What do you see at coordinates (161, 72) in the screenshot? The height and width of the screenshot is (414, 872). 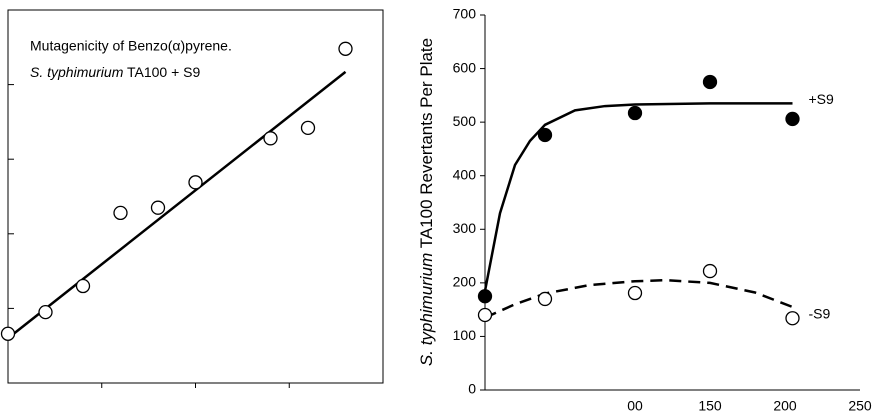 I see `annotation-text: TA100 + S9` at bounding box center [161, 72].